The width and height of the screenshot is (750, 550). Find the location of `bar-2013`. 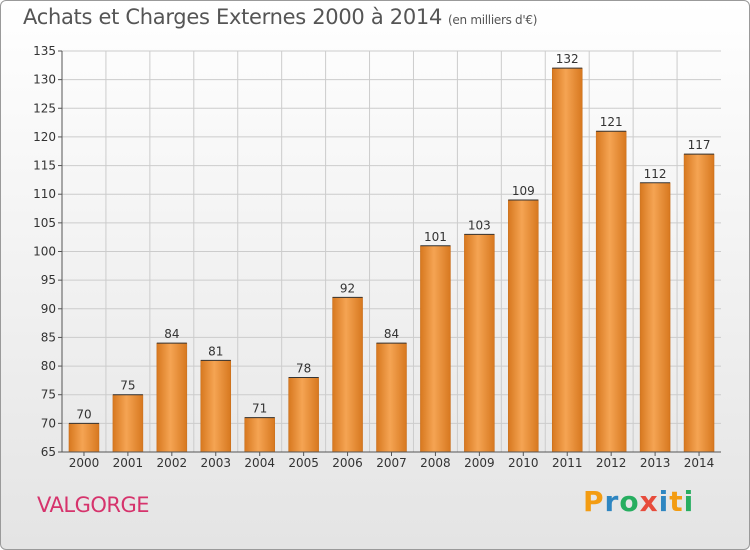

bar-2013 is located at coordinates (655, 317).